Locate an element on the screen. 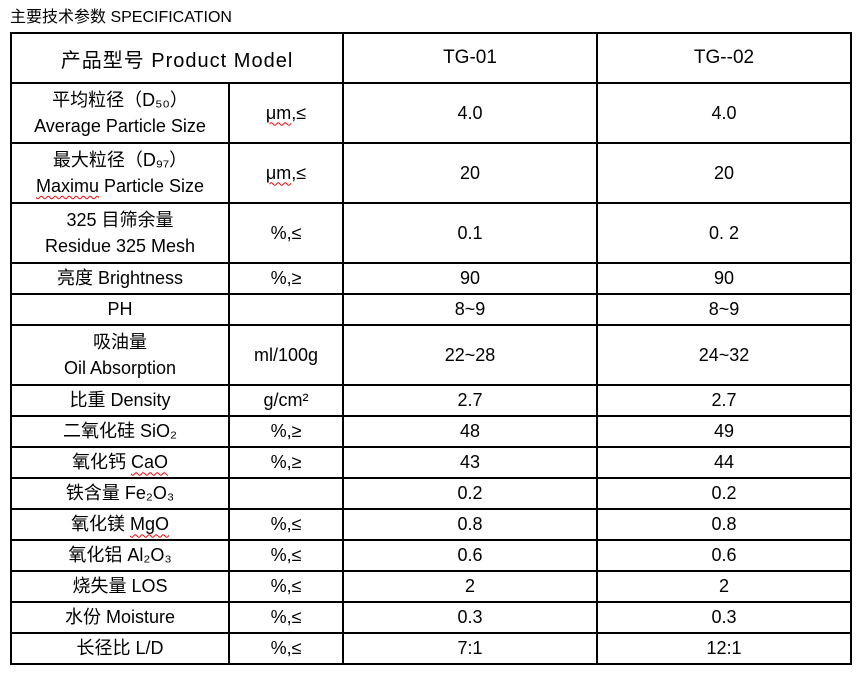  table-row: 长径比 L/D %,≤ 7:1 12:1 is located at coordinates (431, 648).